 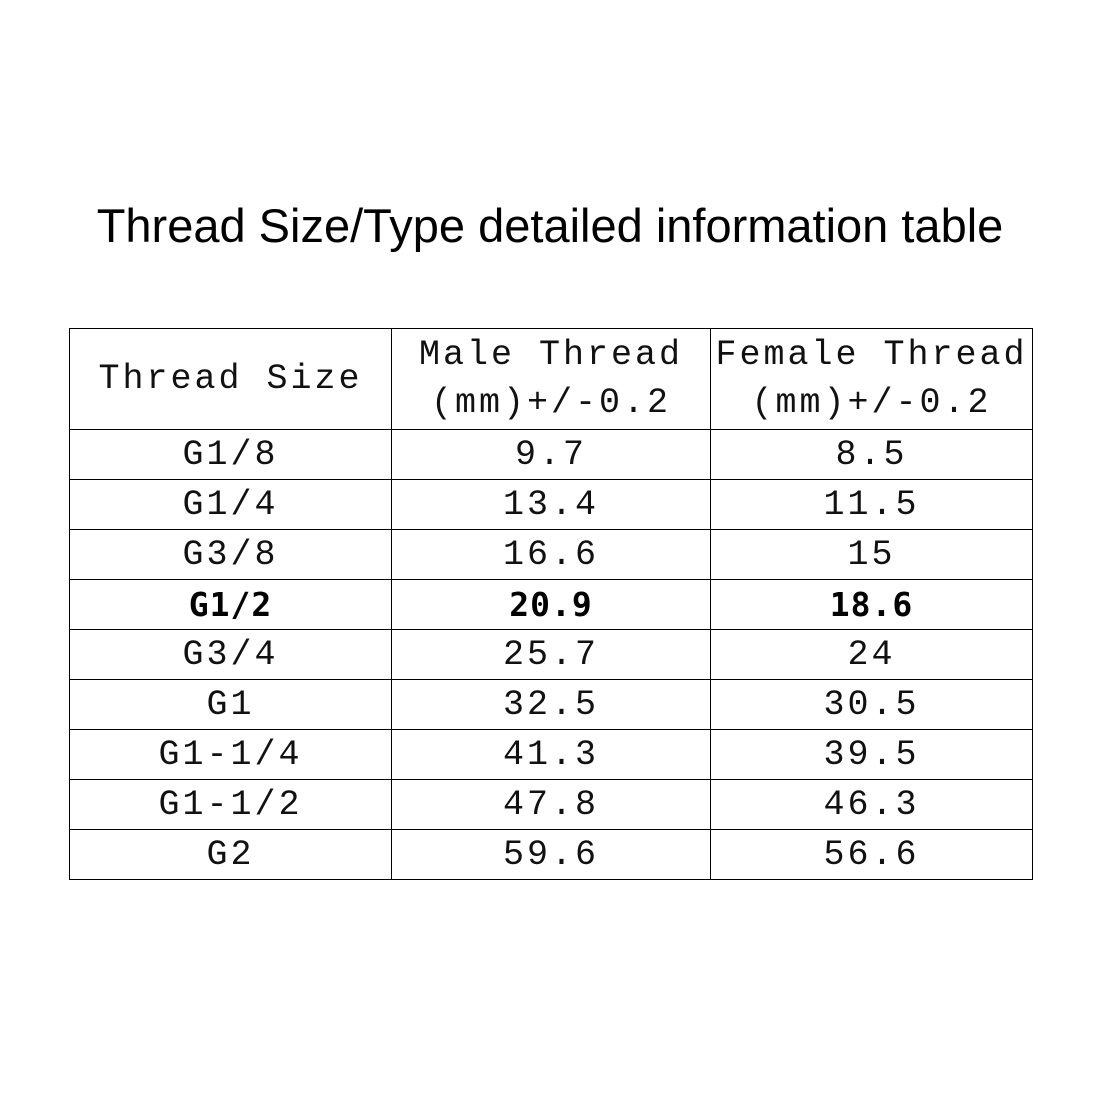 I want to click on table-row: G1/8 9.7 8.5, so click(x=551, y=454).